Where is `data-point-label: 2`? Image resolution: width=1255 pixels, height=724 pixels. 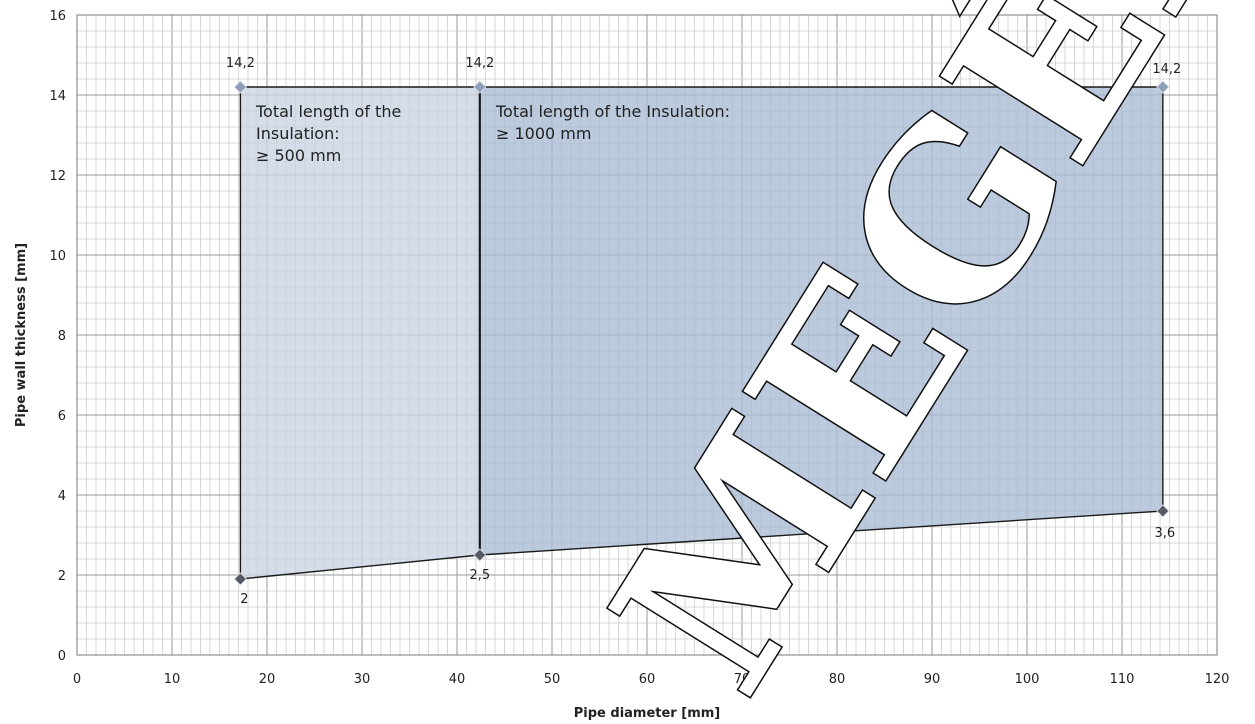 data-point-label: 2 is located at coordinates (244, 599).